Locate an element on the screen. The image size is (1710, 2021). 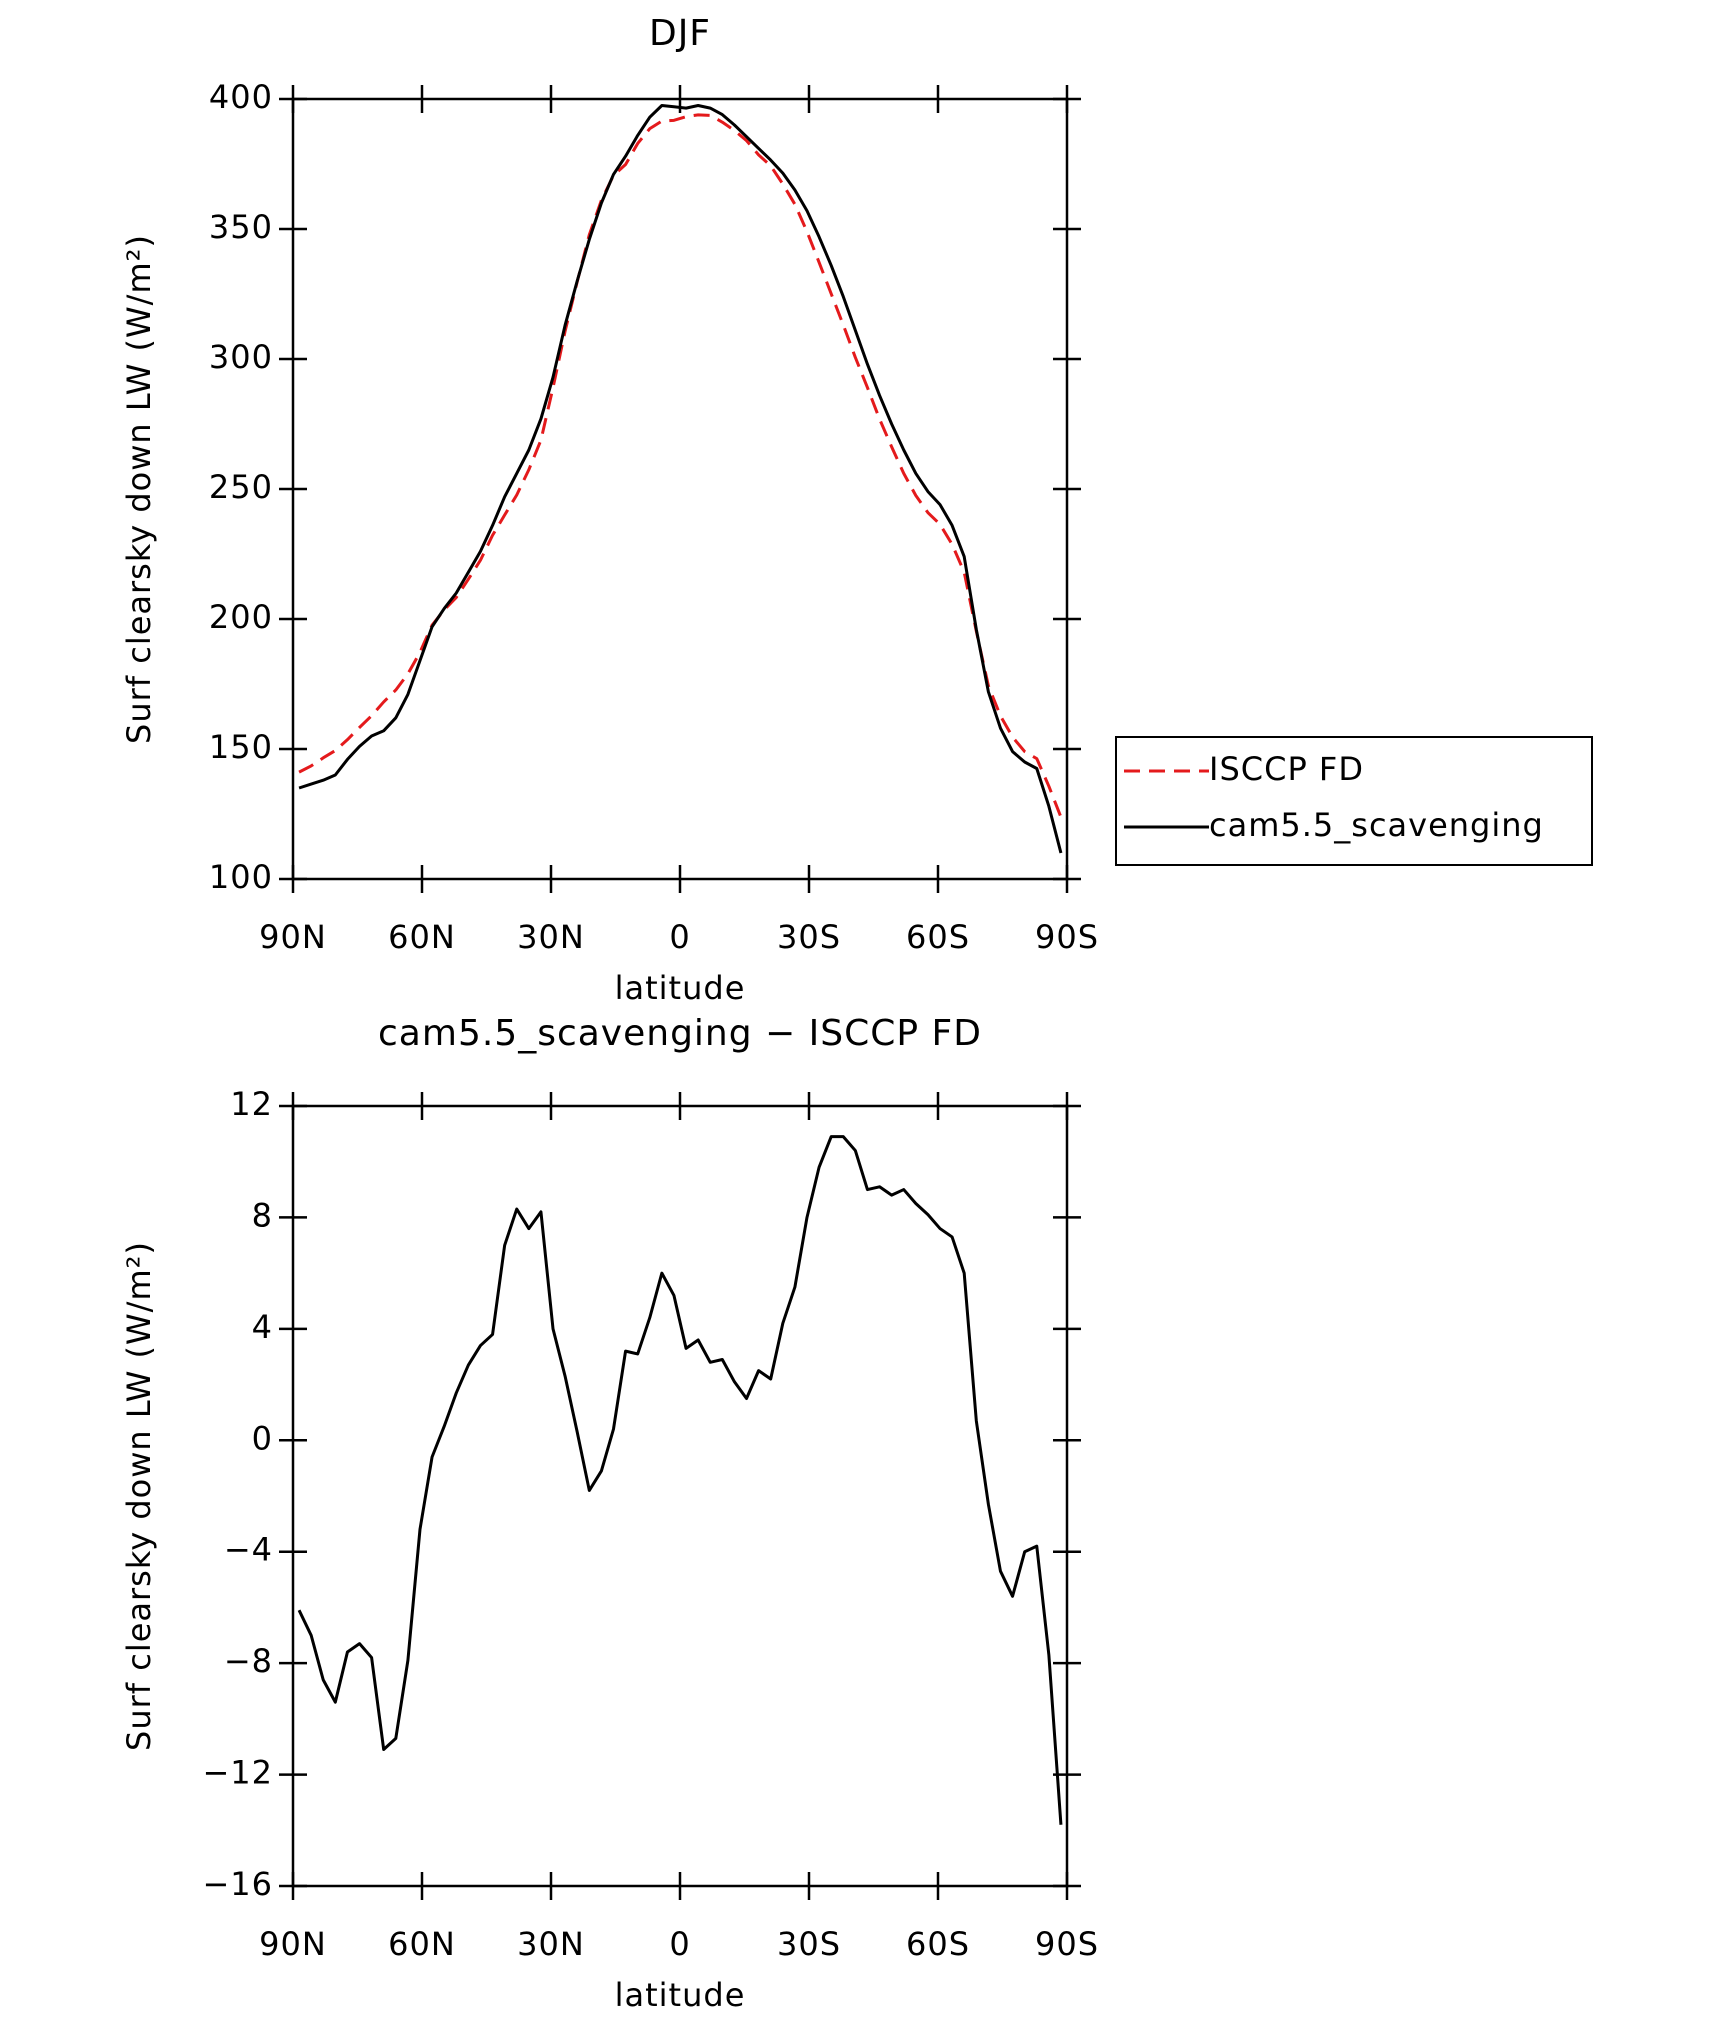
y-tick-label: 4 is located at coordinates (262, 1327).